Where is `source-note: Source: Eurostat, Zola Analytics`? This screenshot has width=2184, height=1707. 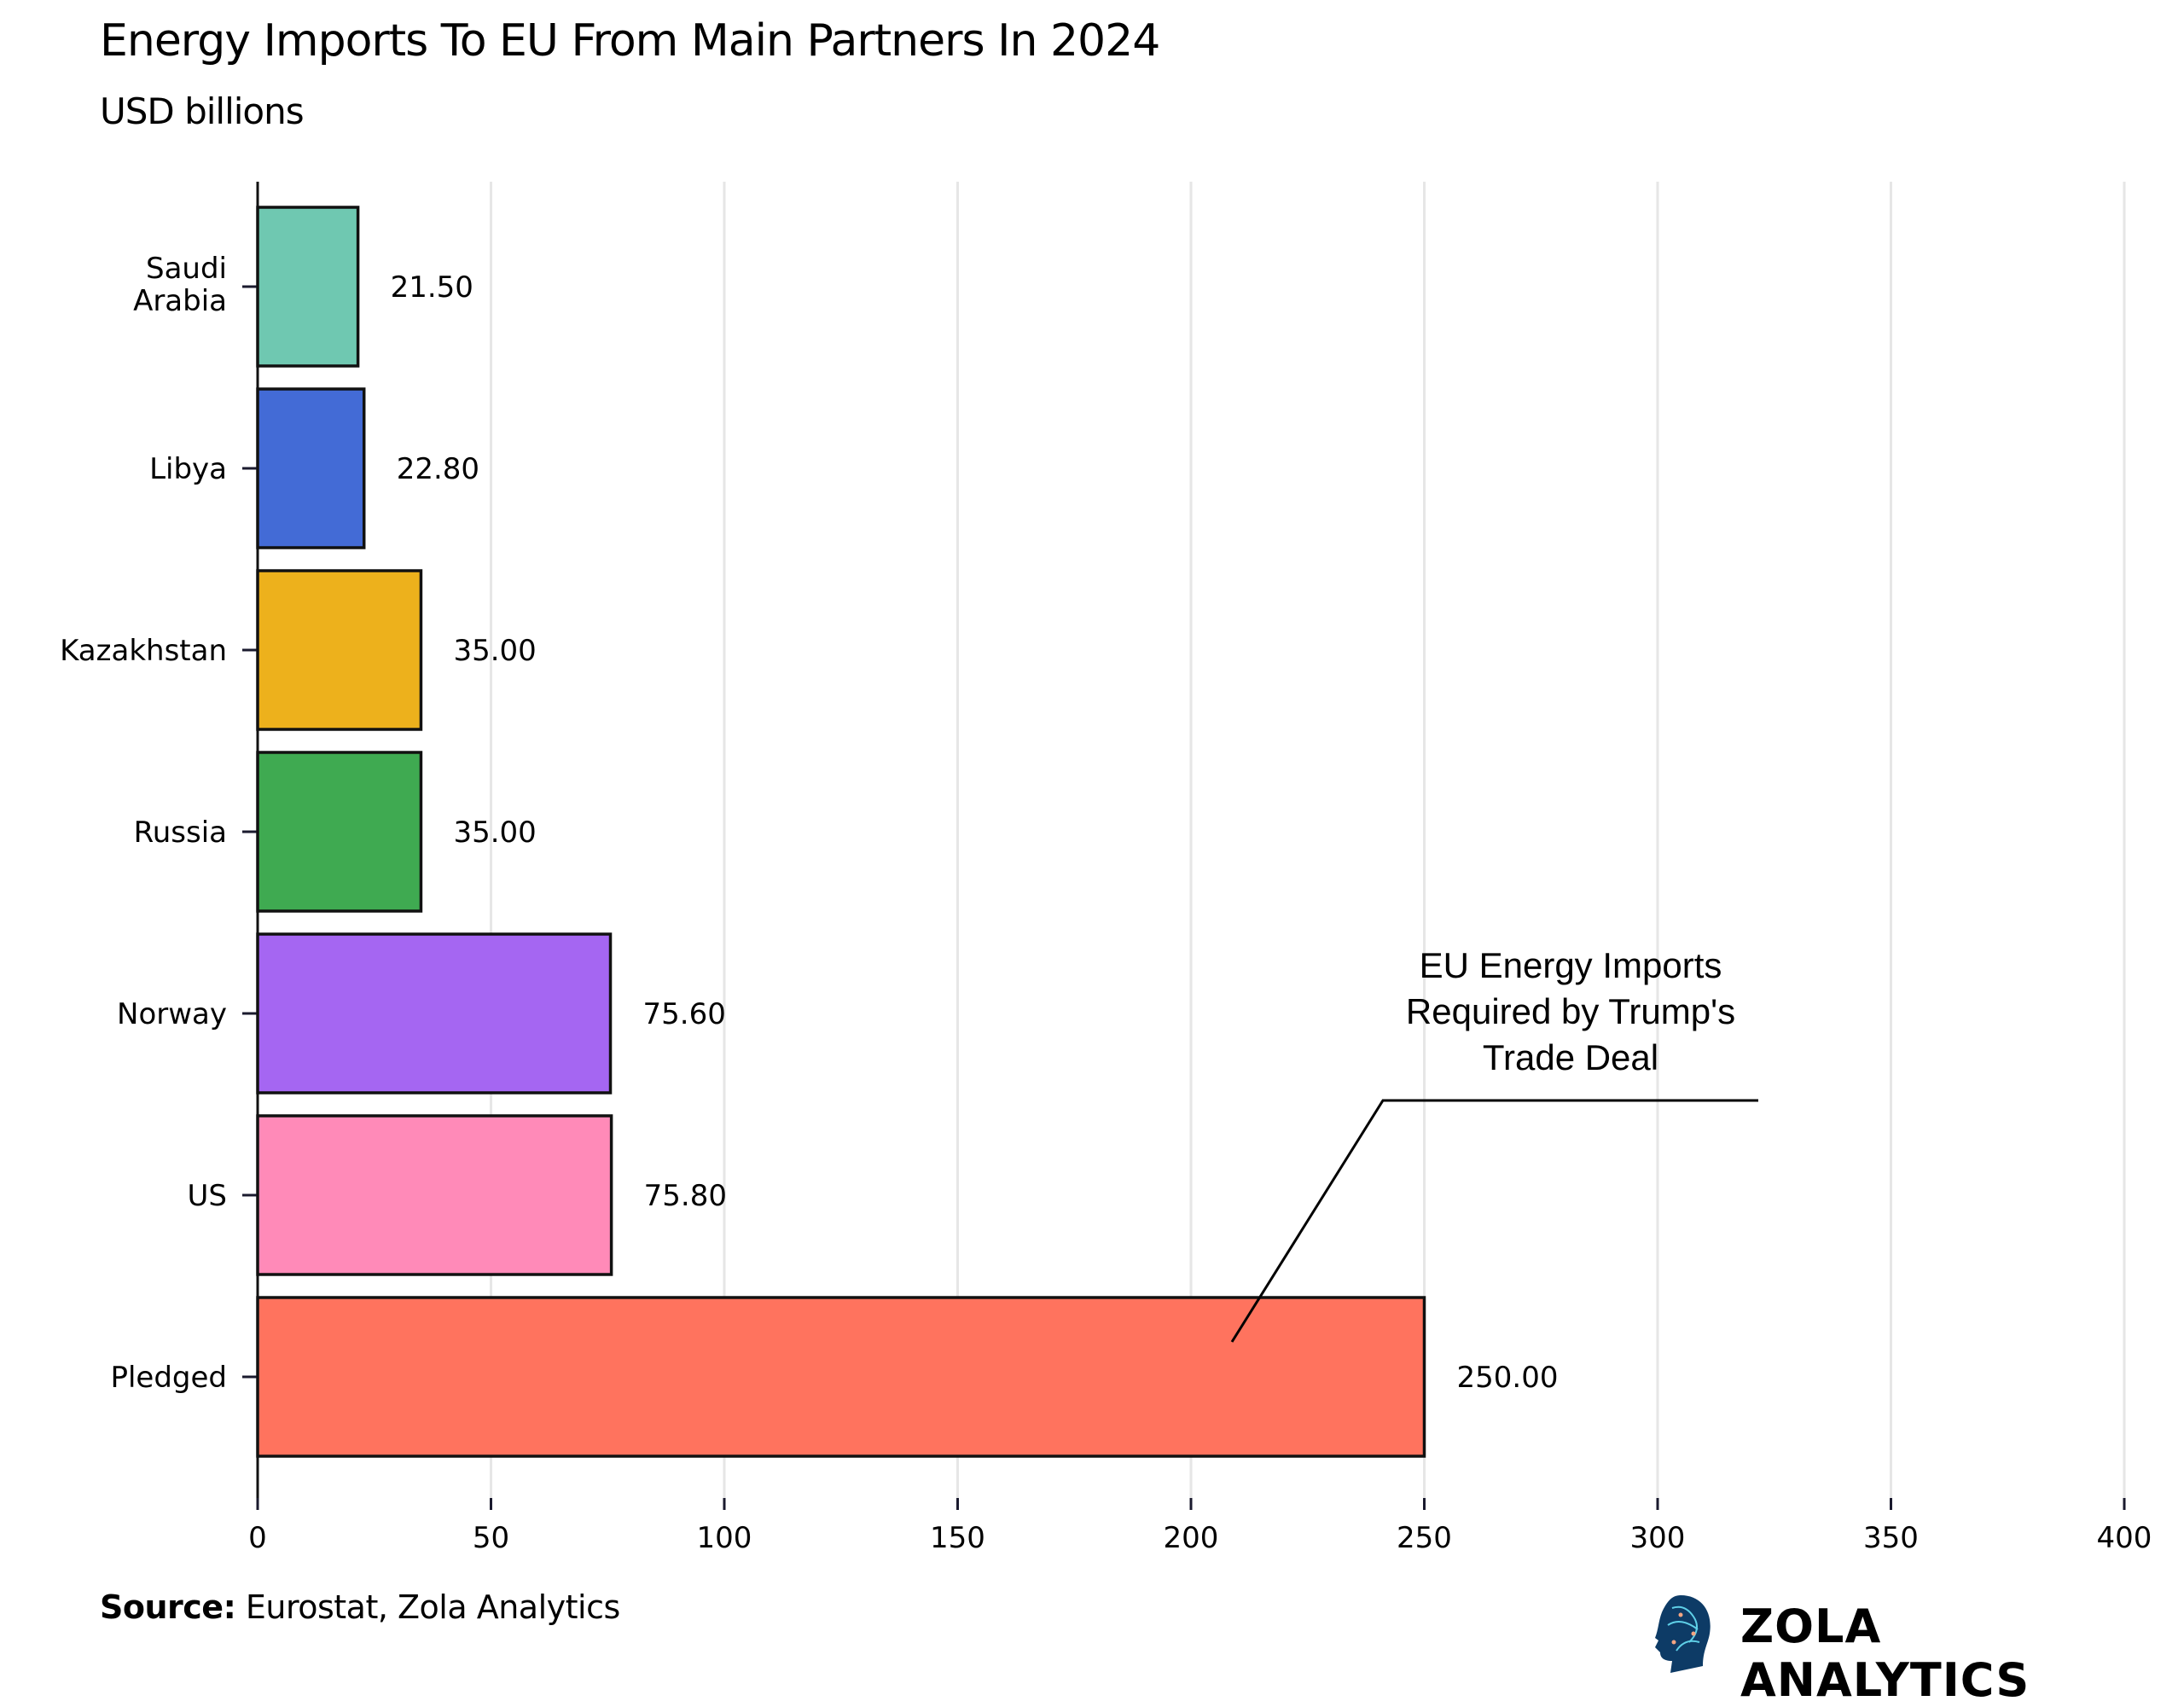 source-note: Source: Eurostat, Zola Analytics is located at coordinates (360, 1607).